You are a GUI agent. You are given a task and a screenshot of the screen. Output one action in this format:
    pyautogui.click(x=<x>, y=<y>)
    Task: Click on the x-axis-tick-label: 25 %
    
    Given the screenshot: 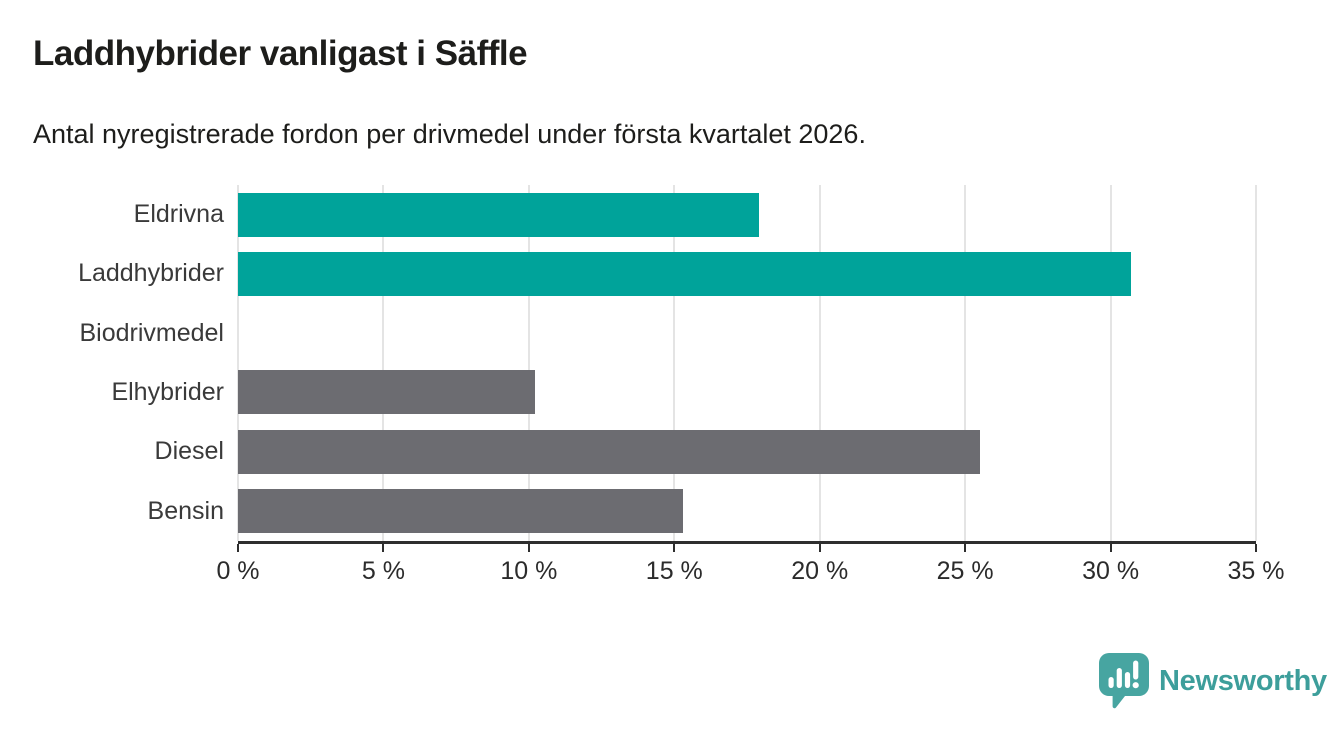 What is the action you would take?
    pyautogui.click(x=965, y=571)
    